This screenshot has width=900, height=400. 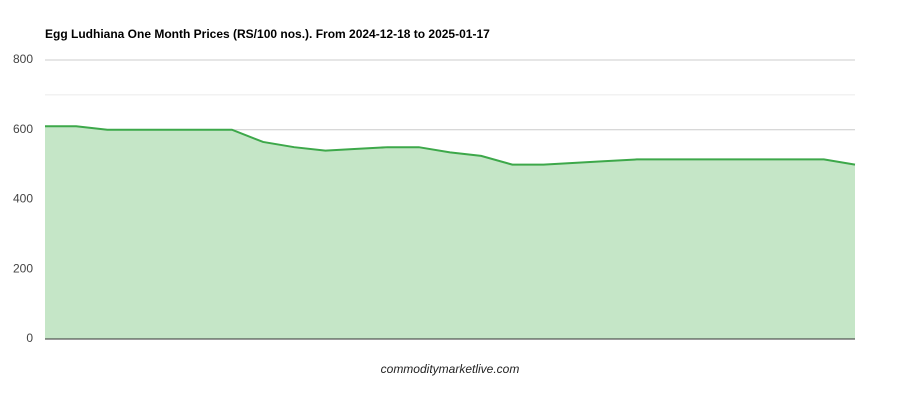 I want to click on y-tick-label: 200, so click(x=23, y=268).